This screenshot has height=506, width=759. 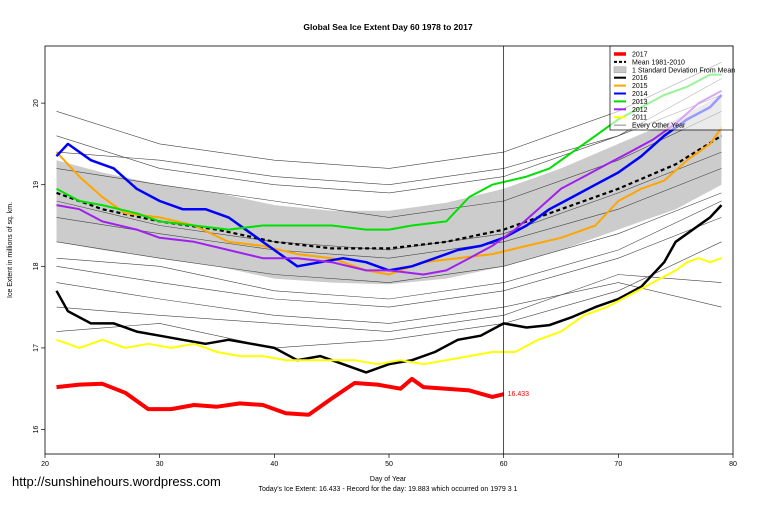 I want to click on y-axis-ticks: 16 17 18 19 20, so click(x=39, y=266).